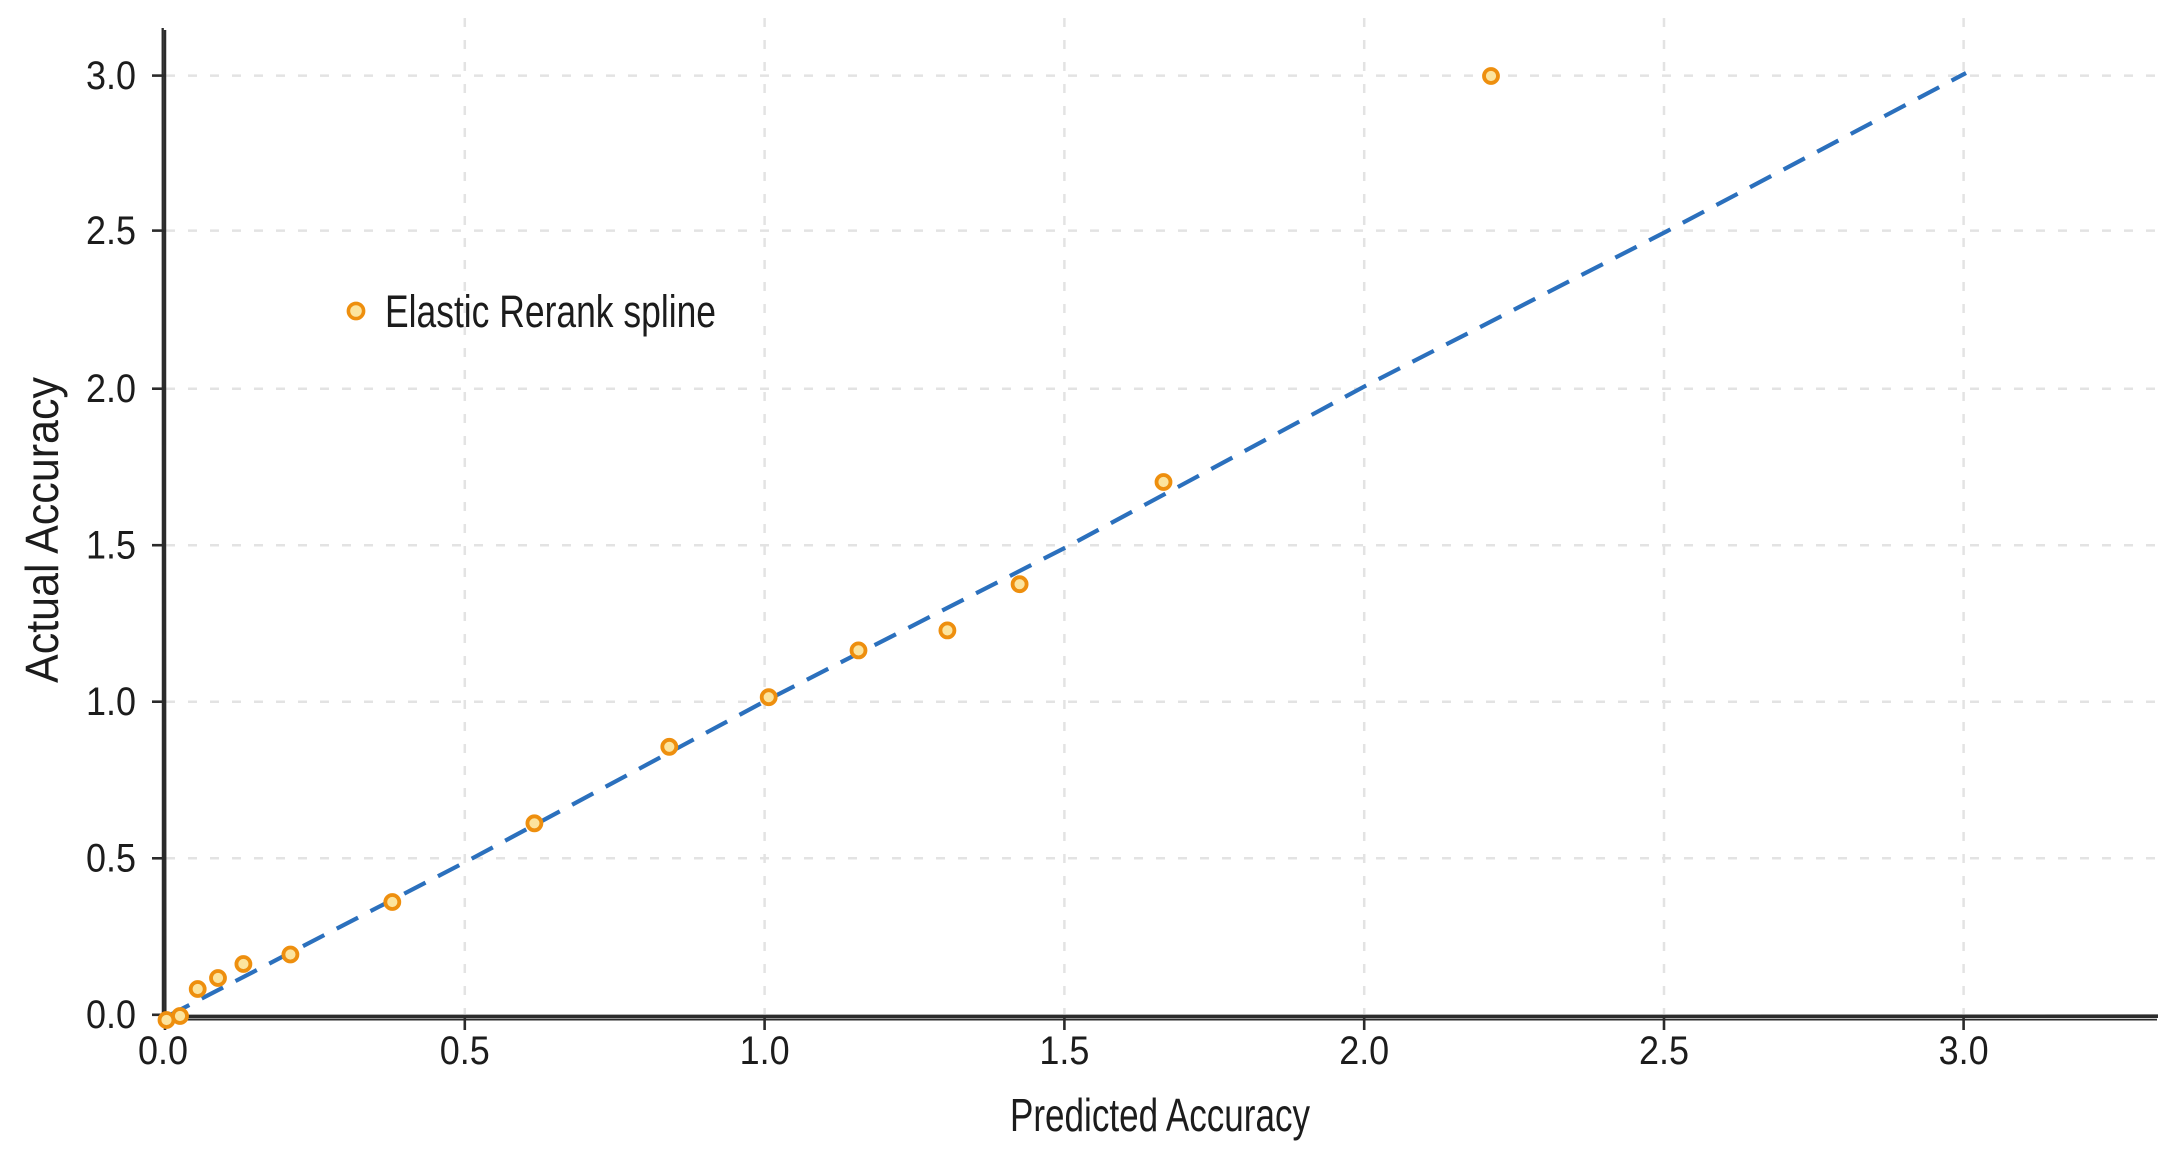 This screenshot has width=2181, height=1158. What do you see at coordinates (550, 311) in the screenshot?
I see `svg-text: Elastic Rerank spline` at bounding box center [550, 311].